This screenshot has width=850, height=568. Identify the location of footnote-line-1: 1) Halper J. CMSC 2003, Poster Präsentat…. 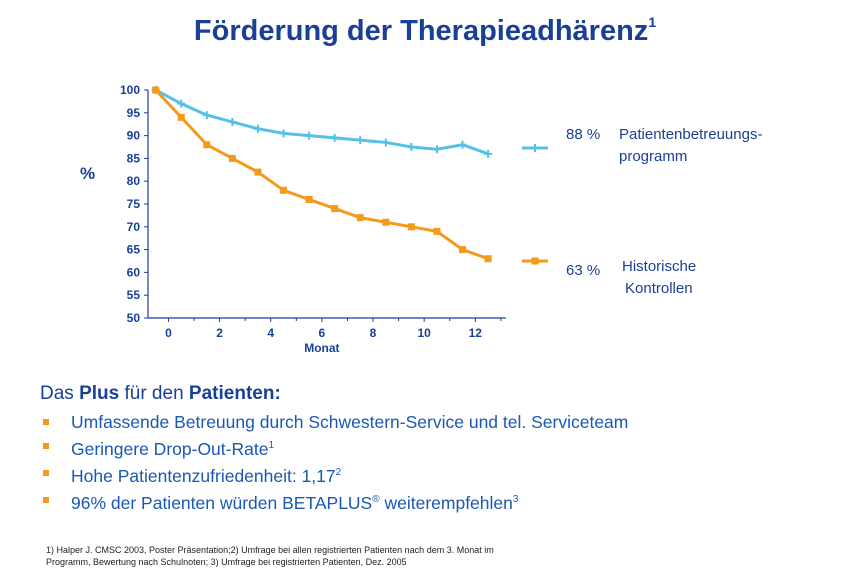
(270, 550).